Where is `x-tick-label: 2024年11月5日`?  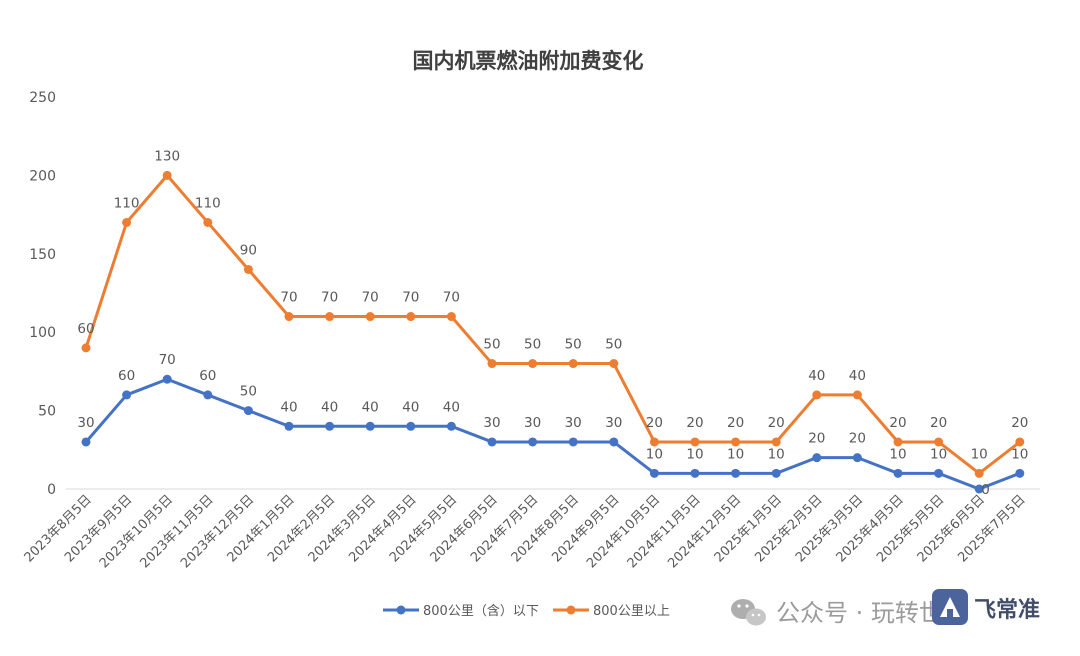
x-tick-label: 2024年11月5日 is located at coordinates (664, 531).